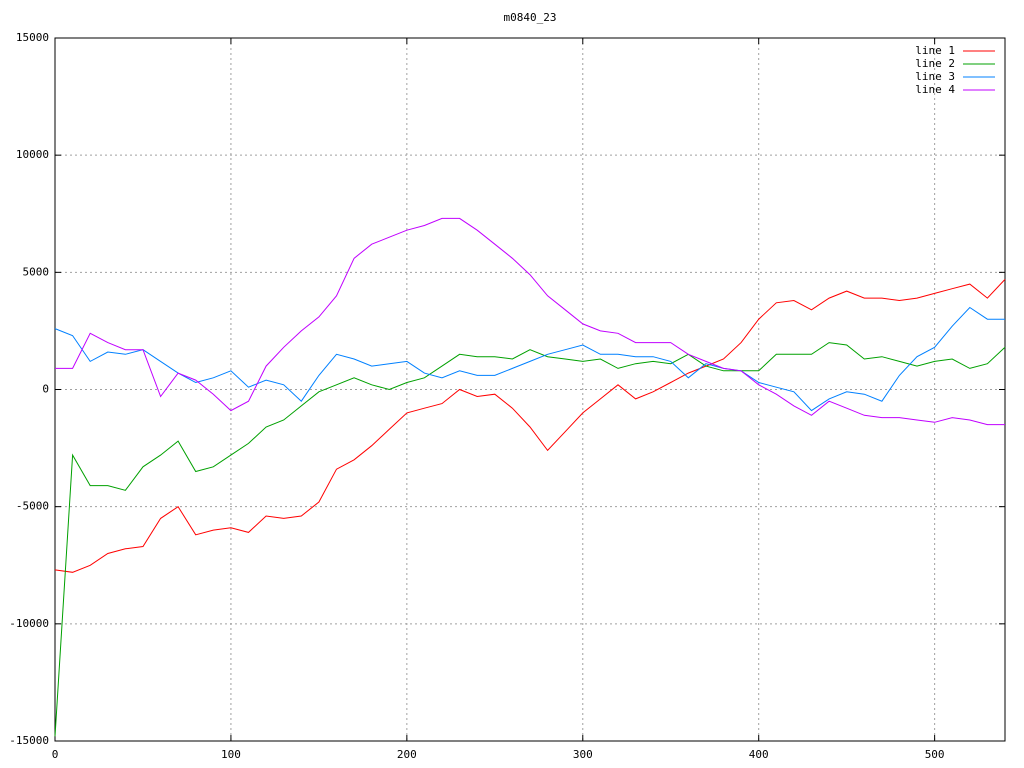 The height and width of the screenshot is (768, 1024). Describe the element at coordinates (935, 89) in the screenshot. I see `legend-label: line 4` at that location.